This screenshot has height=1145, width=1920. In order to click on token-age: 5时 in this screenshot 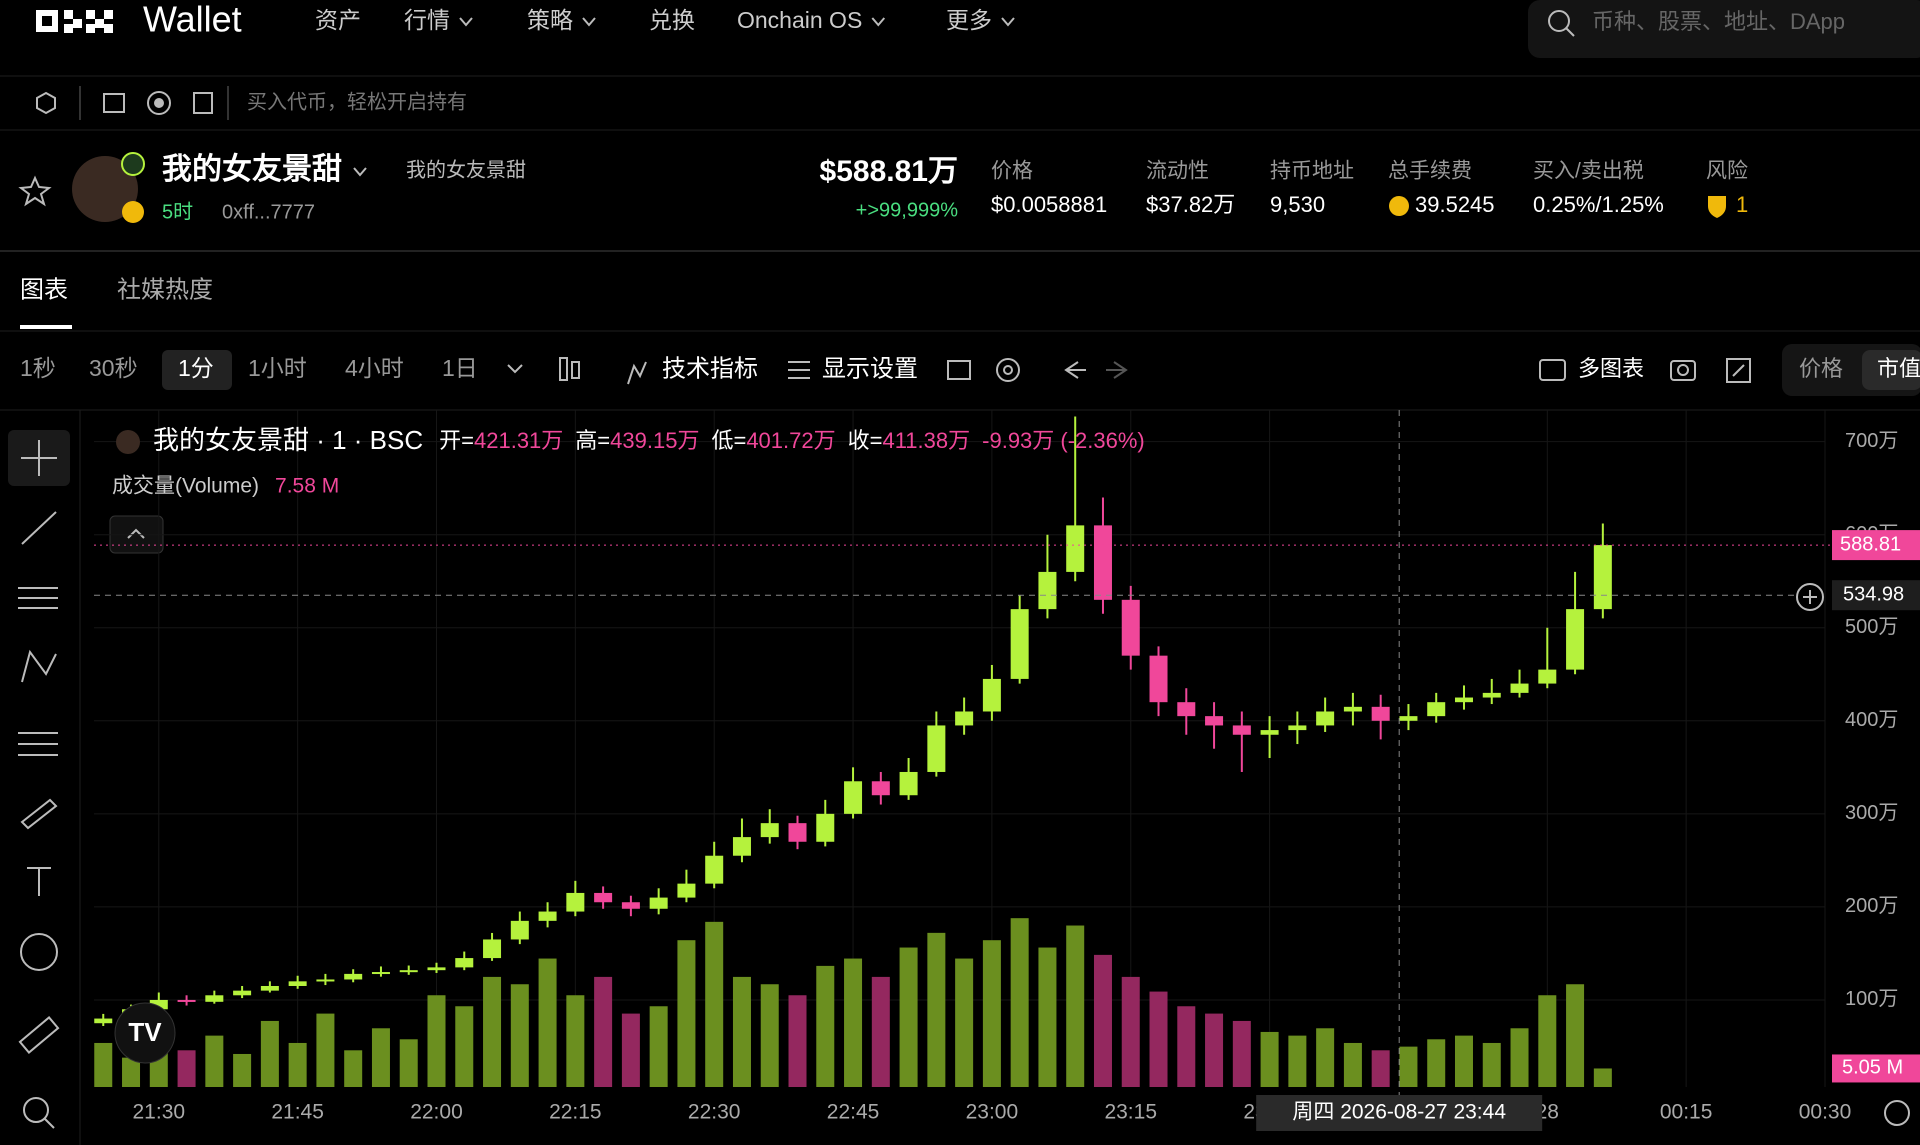, I will do `click(177, 211)`.